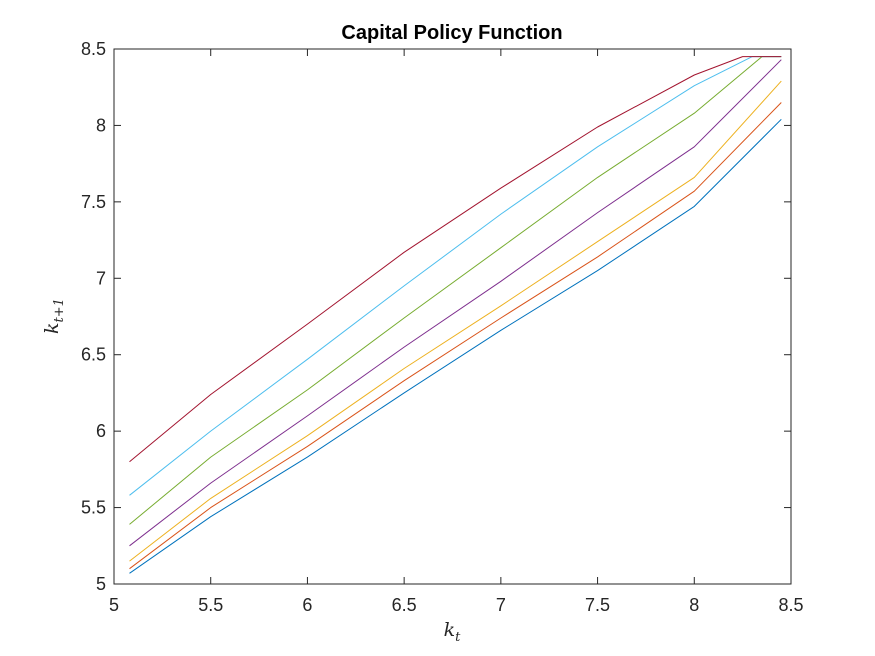  Describe the element at coordinates (59, 310) in the screenshot. I see `y-axis-label-subscript: t+1` at that location.